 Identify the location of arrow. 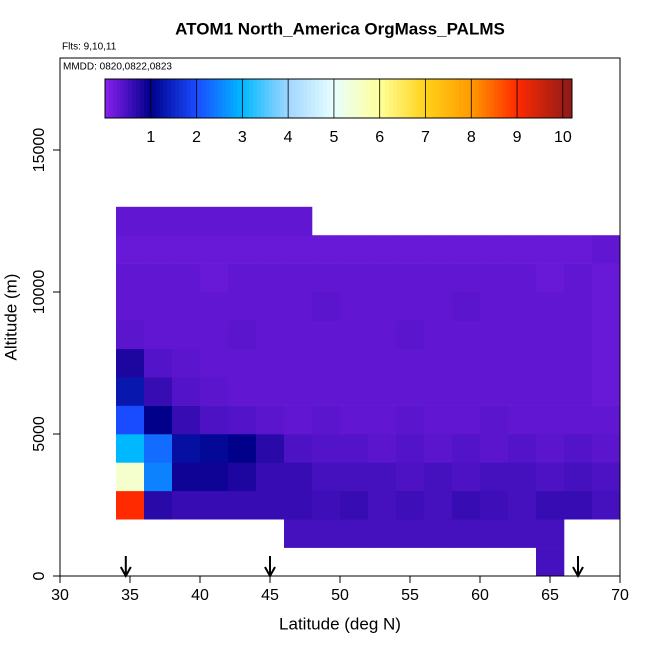
(578, 567).